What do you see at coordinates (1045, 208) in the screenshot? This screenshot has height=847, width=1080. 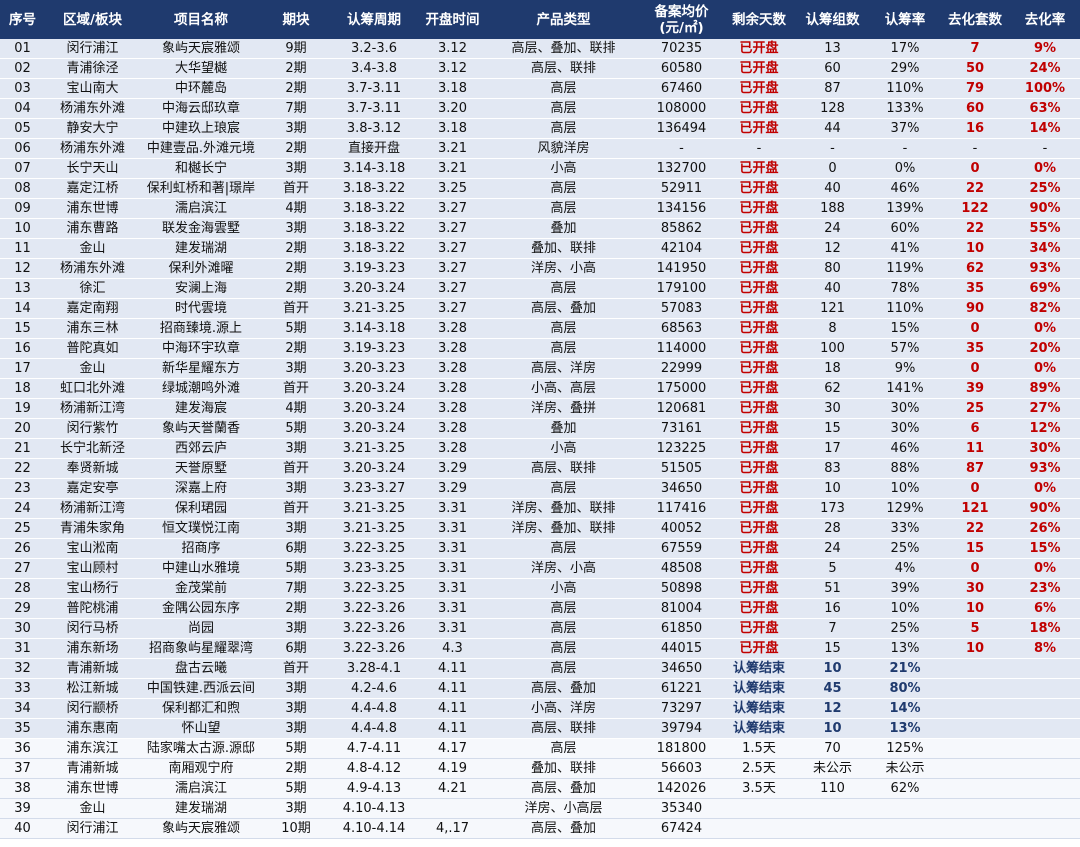 I see `table-cell: 90%` at bounding box center [1045, 208].